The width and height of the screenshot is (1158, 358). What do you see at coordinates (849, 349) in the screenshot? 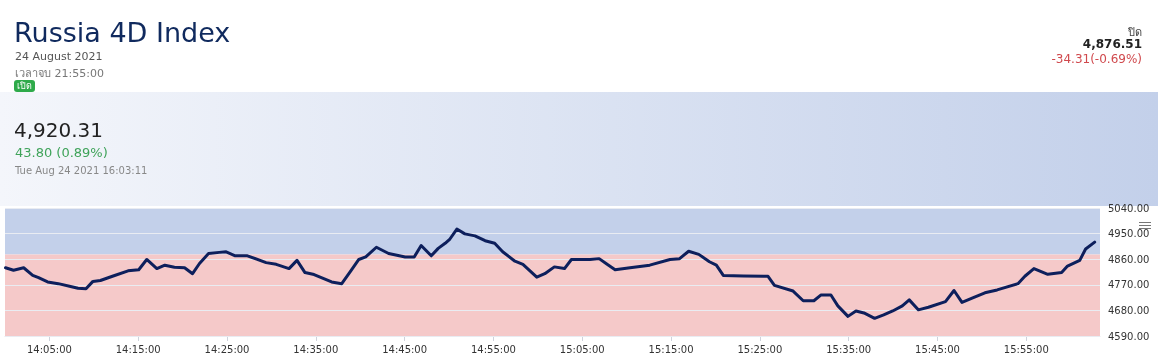
I see `x-tick-label: 15:35:00` at bounding box center [849, 349].